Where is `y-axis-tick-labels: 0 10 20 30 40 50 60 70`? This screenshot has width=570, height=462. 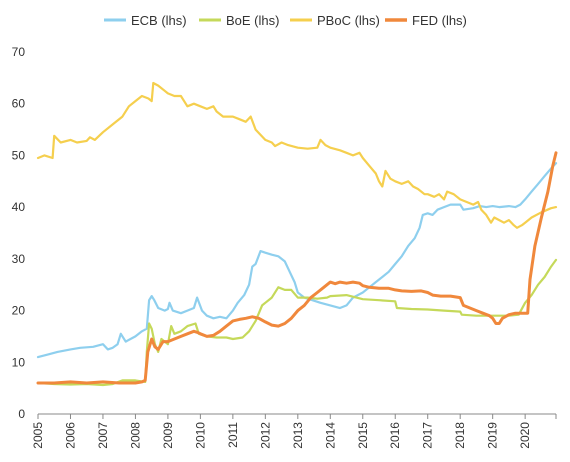 y-axis-tick-labels: 0 10 20 30 40 50 60 70 is located at coordinates (19, 233).